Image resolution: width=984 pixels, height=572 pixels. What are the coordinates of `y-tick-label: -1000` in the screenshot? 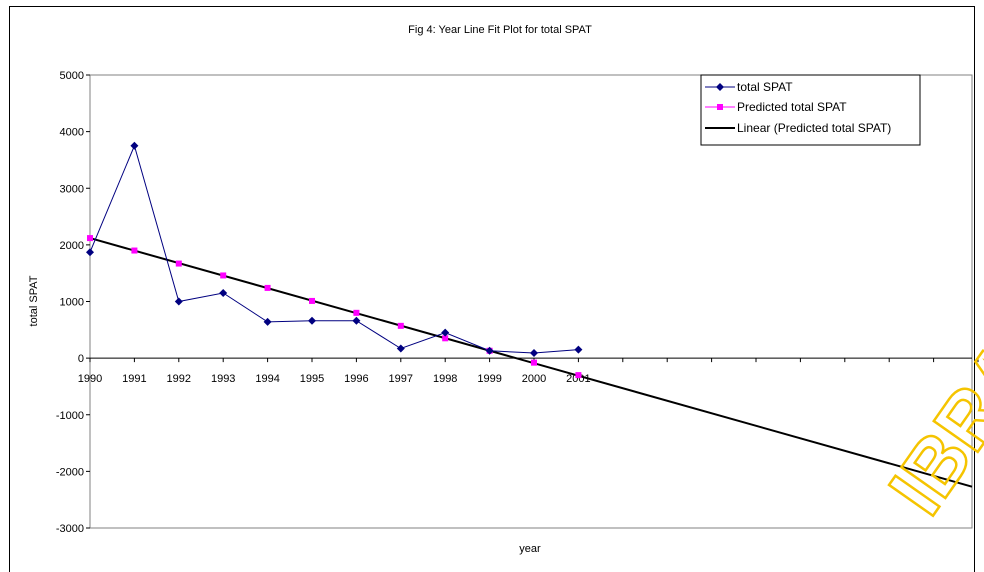 It's located at (70, 416).